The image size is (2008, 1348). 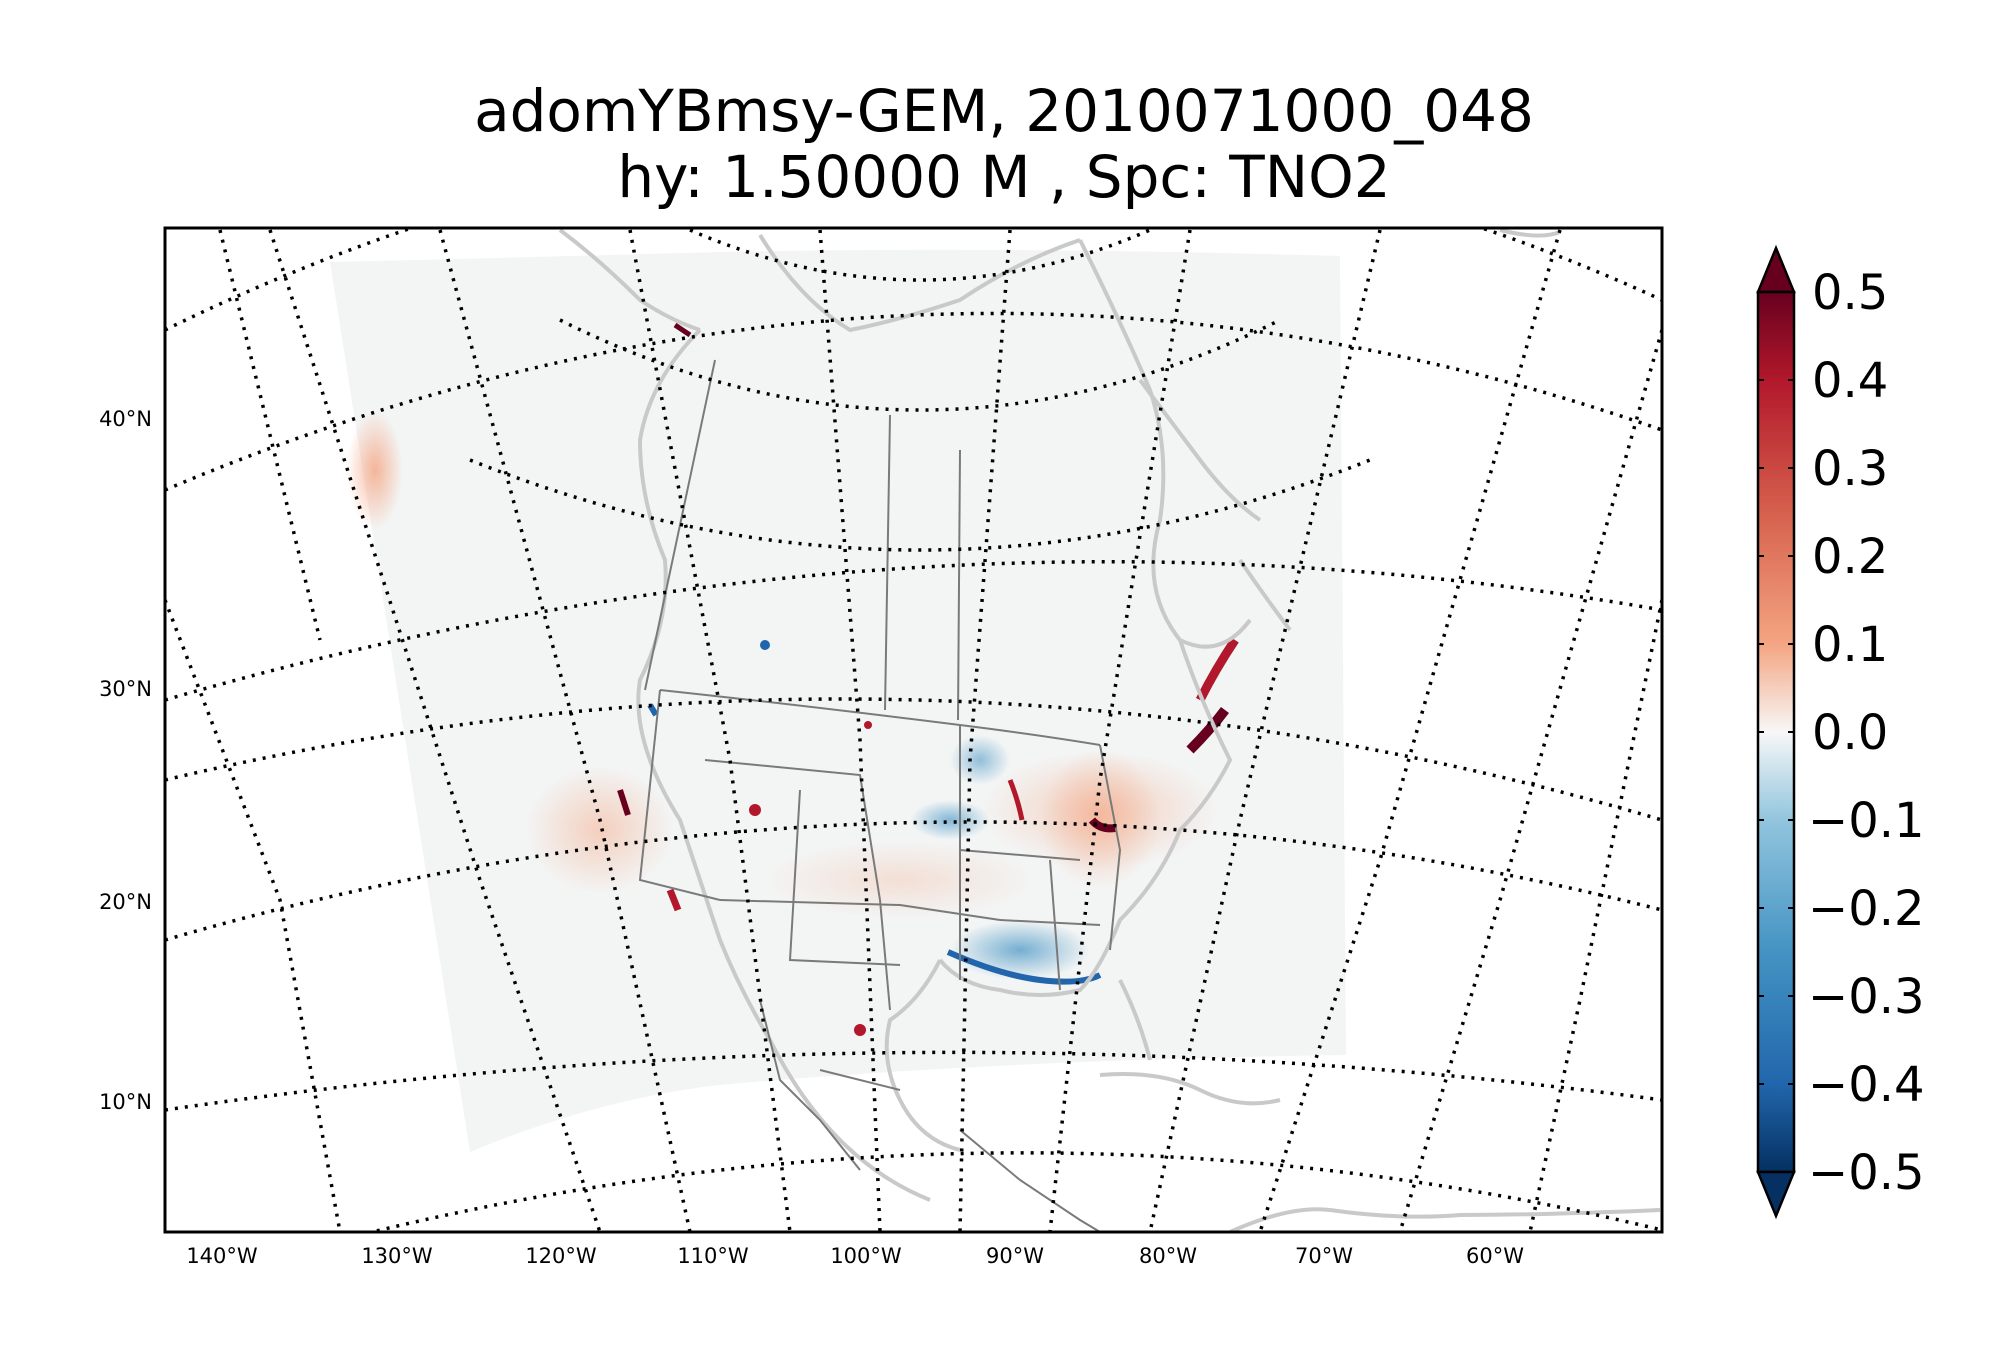 I want to click on colorbar-tick-label: −0.1, so click(x=1866, y=821).